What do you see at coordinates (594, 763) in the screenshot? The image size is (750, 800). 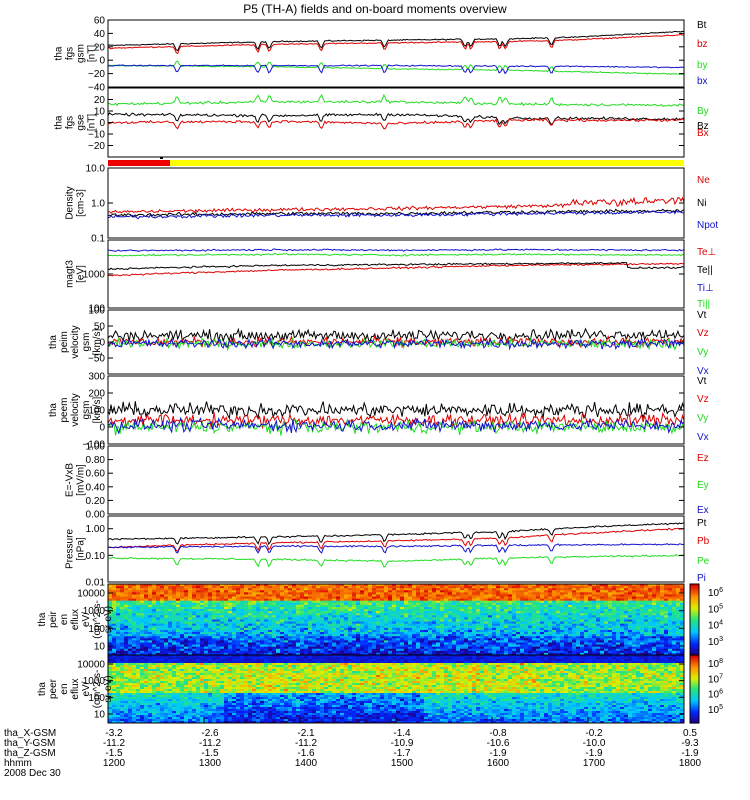 I see `ephemeris-value: 1700` at bounding box center [594, 763].